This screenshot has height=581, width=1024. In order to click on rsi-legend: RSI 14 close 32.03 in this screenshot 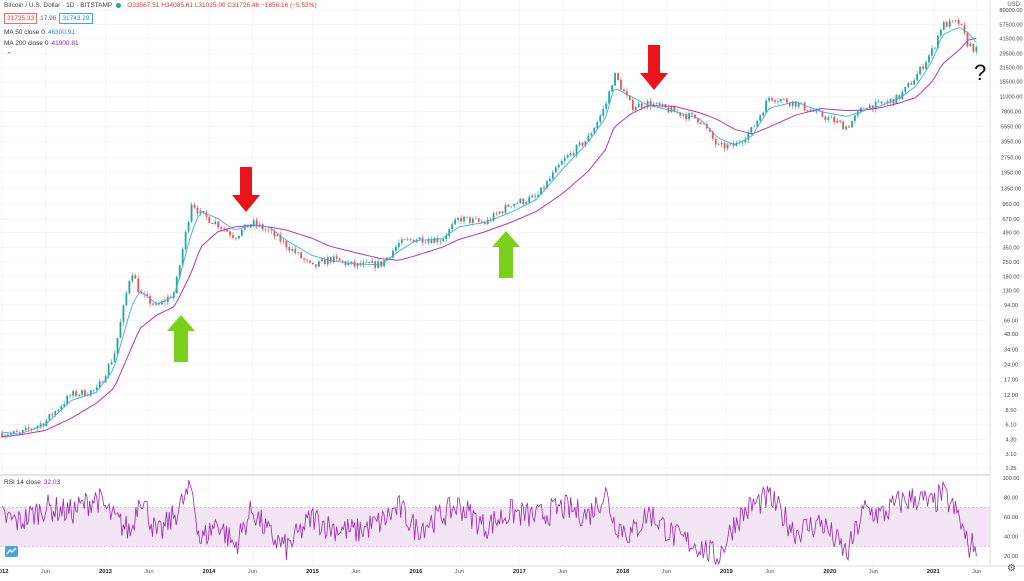, I will do `click(32, 483)`.